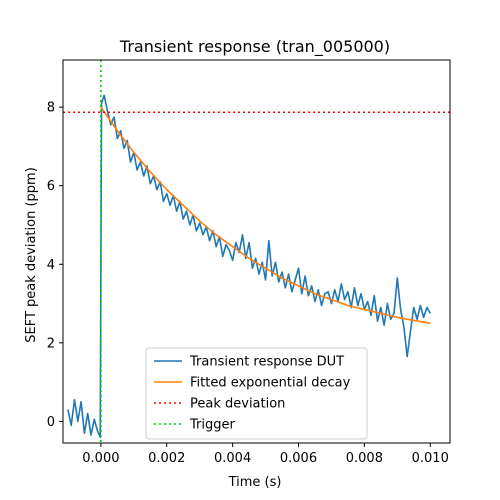  Describe the element at coordinates (51, 343) in the screenshot. I see `y-tick-label-1: 2` at that location.